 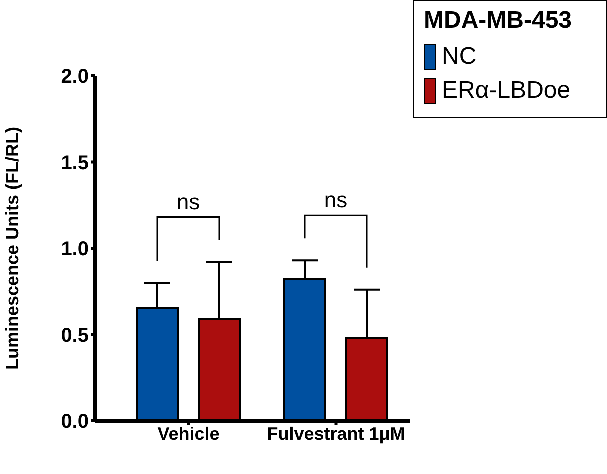 I want to click on y-tick-label: 2.0, so click(x=75, y=77).